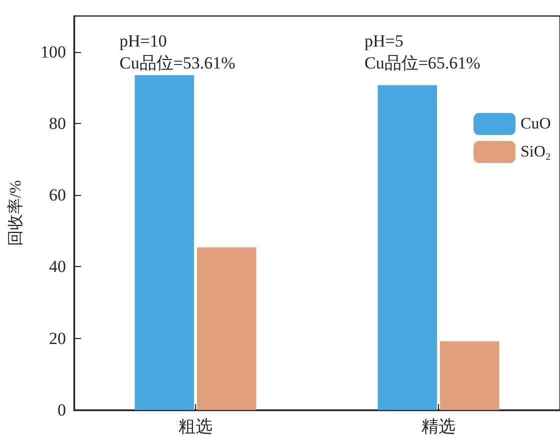  What do you see at coordinates (422, 52) in the screenshot?
I see `annotation: pH=5 Cu品位=65.61%` at bounding box center [422, 52].